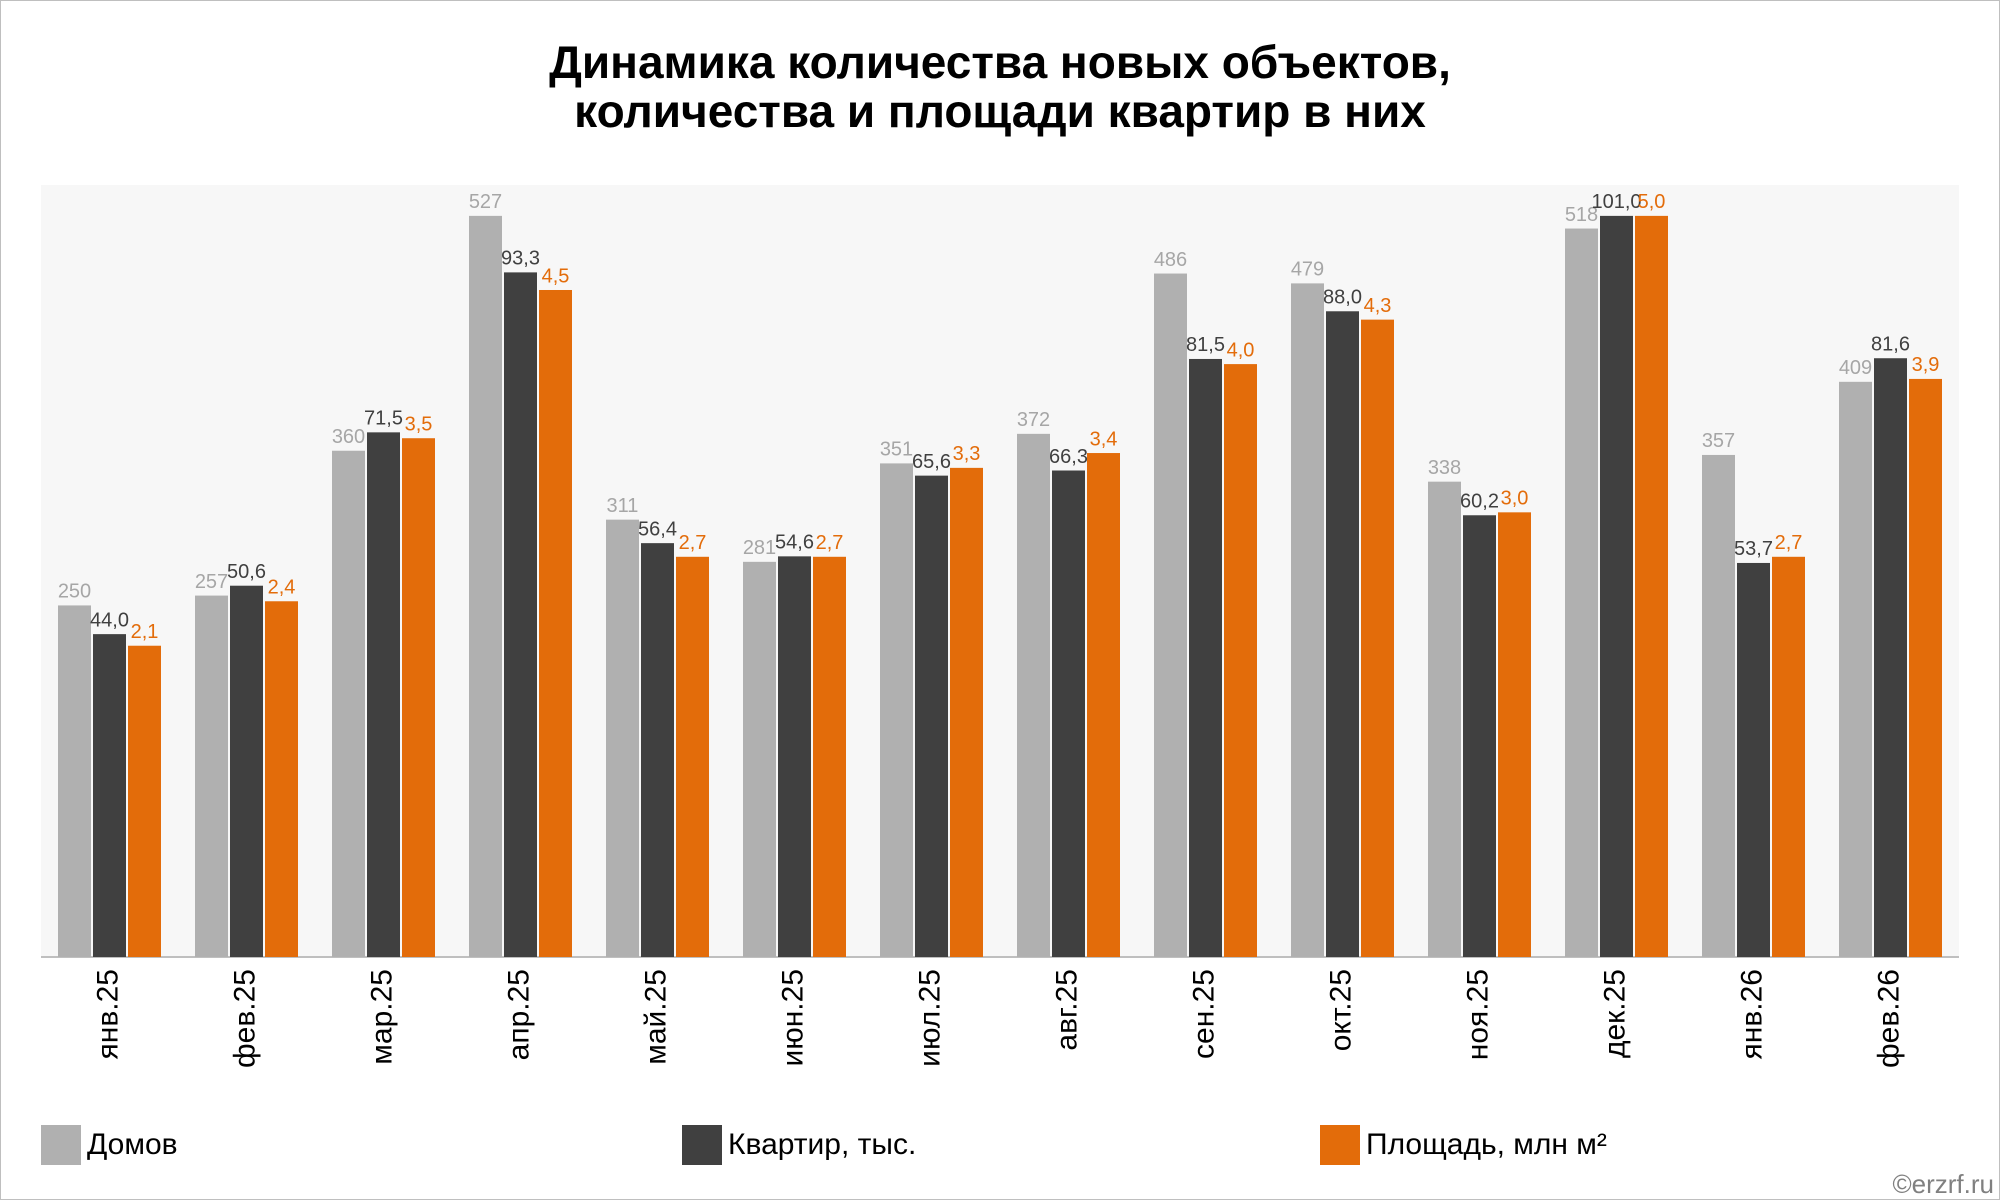 The image size is (2000, 1200). What do you see at coordinates (1753, 549) in the screenshot?
I see `value-label: 53,7` at bounding box center [1753, 549].